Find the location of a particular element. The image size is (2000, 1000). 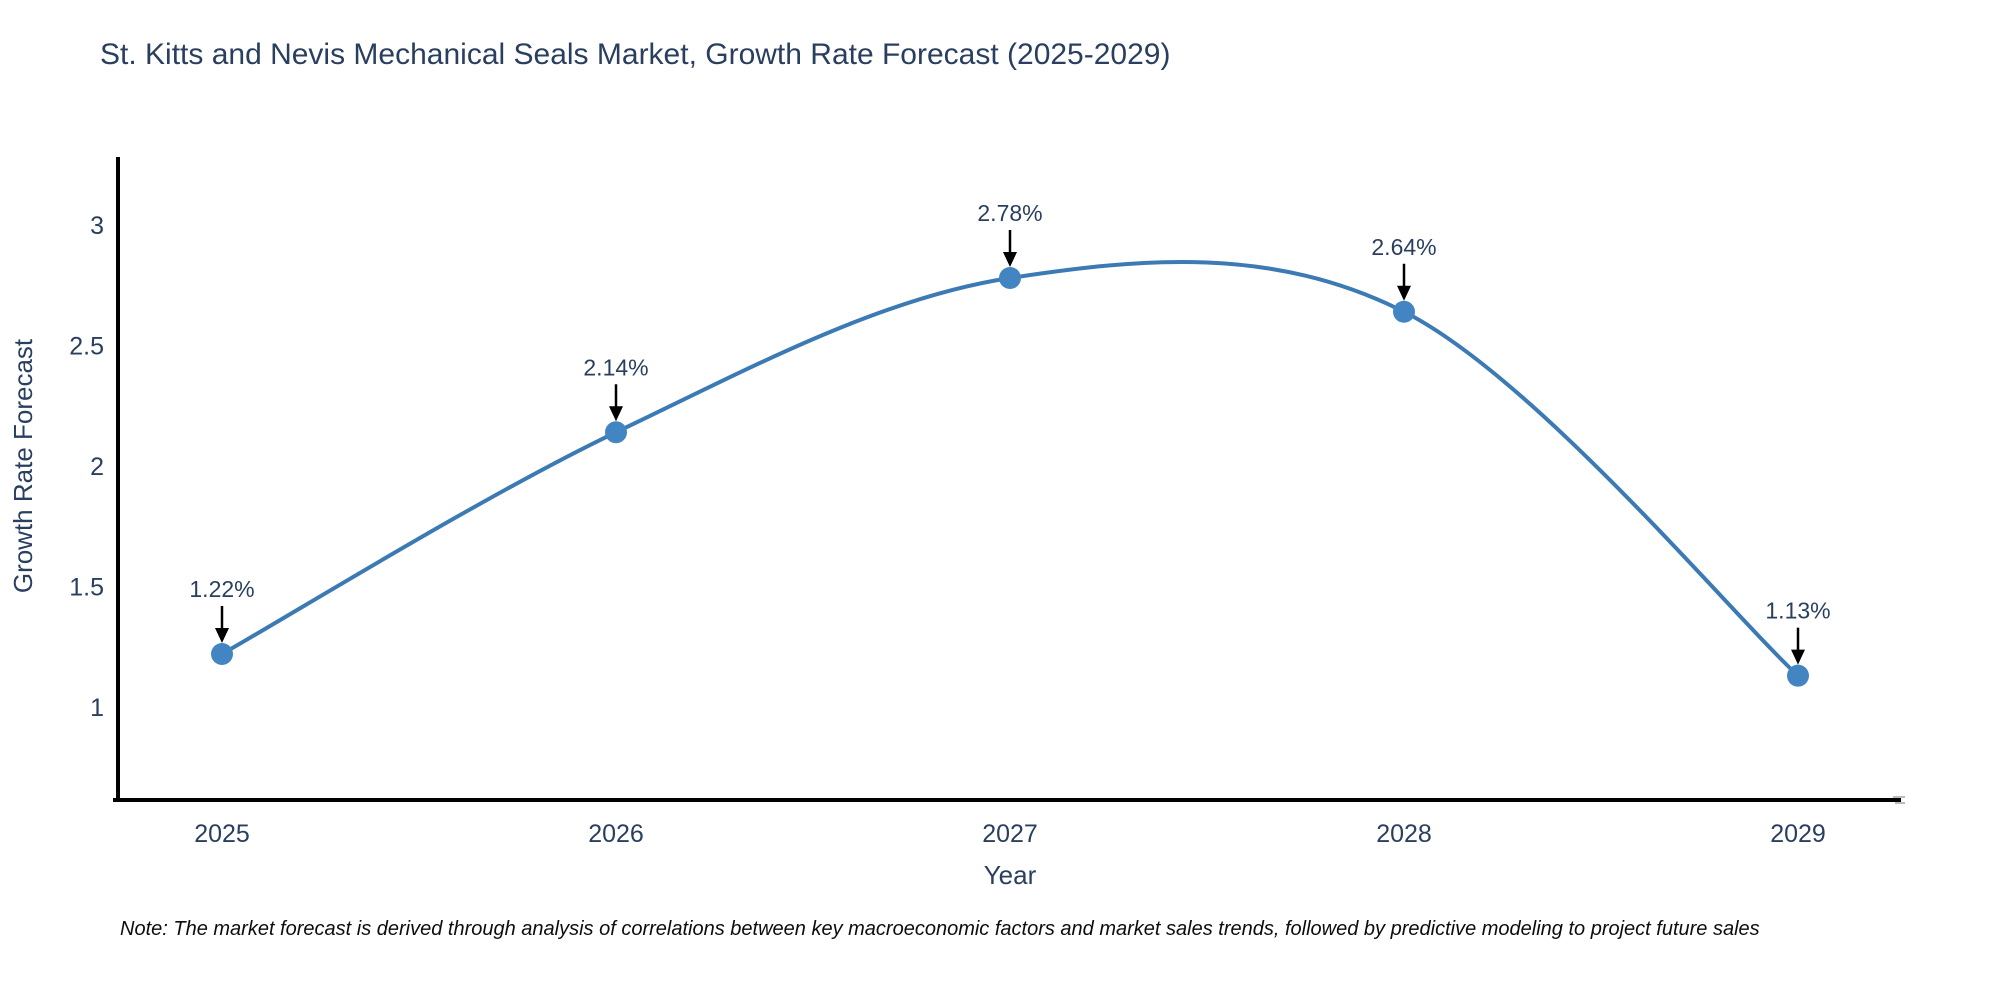

x-tick-label: 2025 is located at coordinates (222, 834).